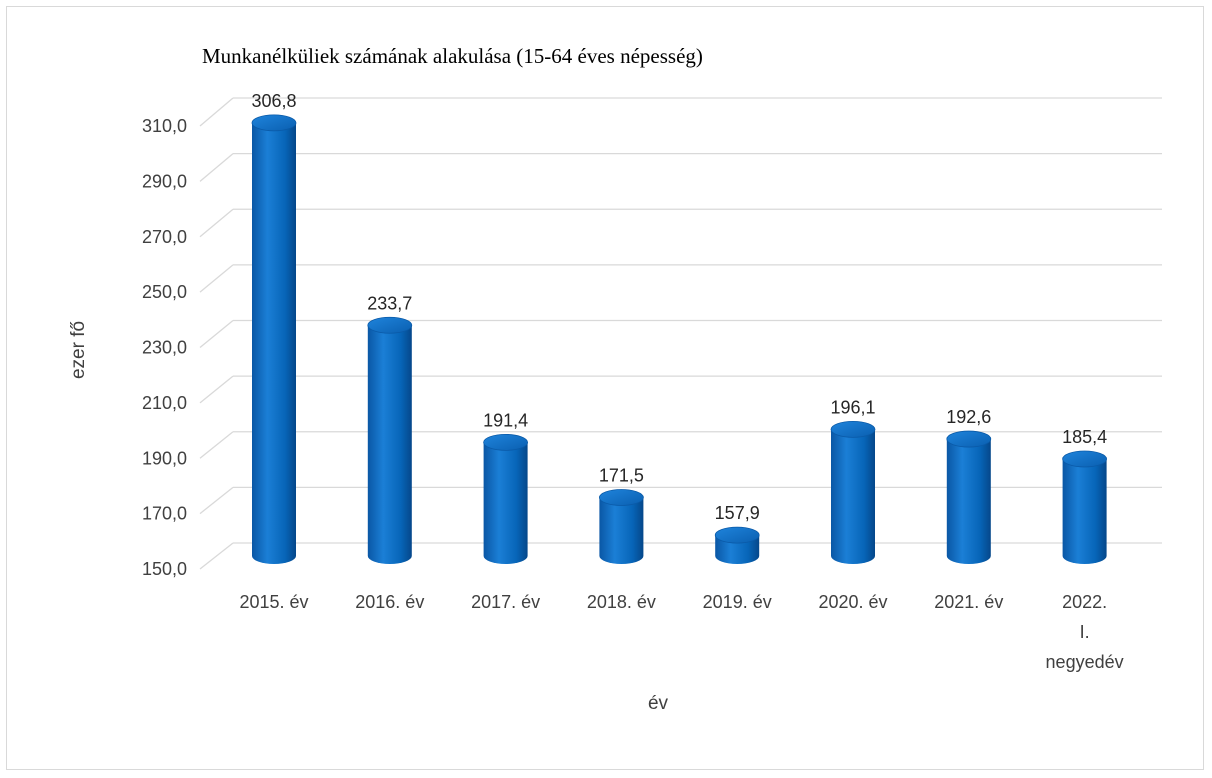  What do you see at coordinates (164, 126) in the screenshot?
I see `y-tick-label: 310,0` at bounding box center [164, 126].